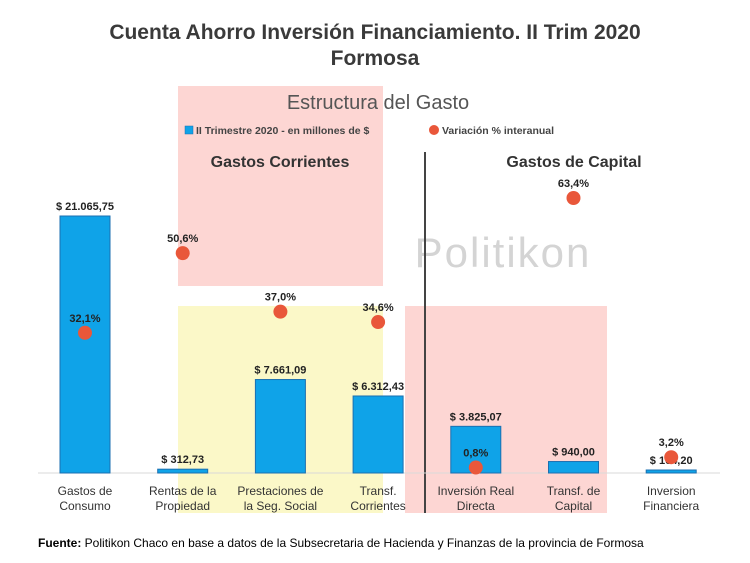  Describe the element at coordinates (280, 506) in the screenshot. I see `x-tick-label-2-1: la Seg. Social` at that location.